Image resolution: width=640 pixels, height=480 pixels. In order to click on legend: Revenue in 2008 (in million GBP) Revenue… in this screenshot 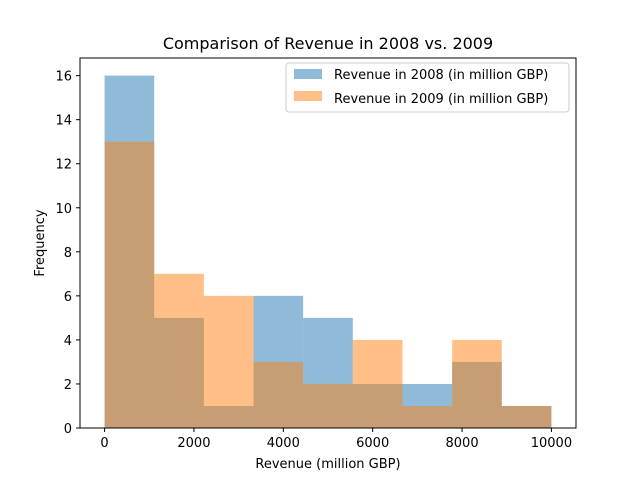, I will do `click(427, 87)`.